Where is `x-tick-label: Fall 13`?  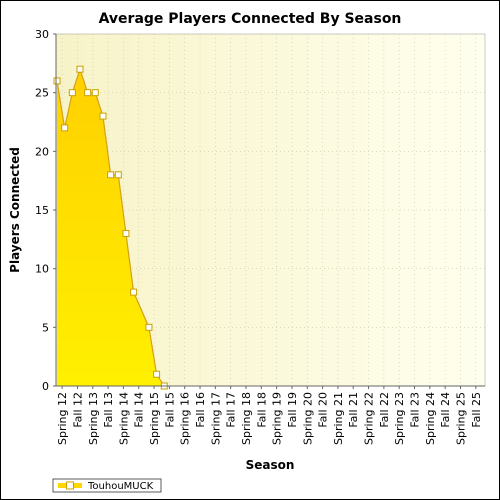 x-tick-label: Fall 13 is located at coordinates (108, 410).